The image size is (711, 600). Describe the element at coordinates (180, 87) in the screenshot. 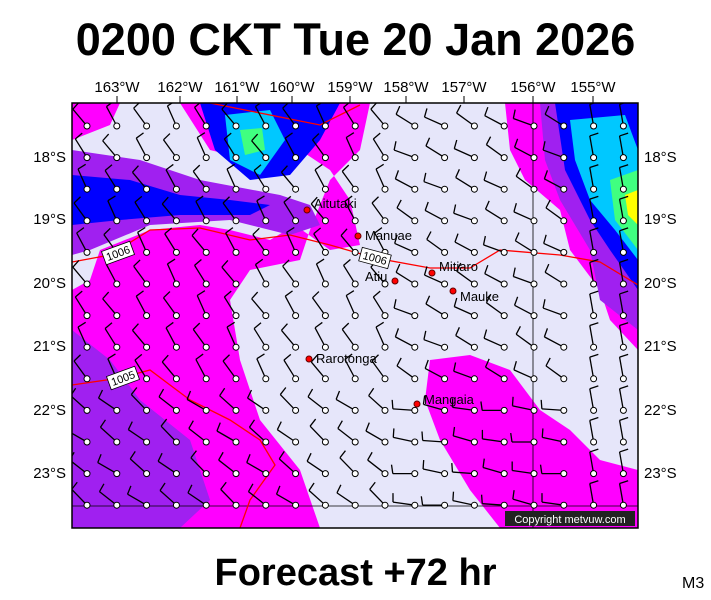

I see `lon-label: 162°W` at that location.